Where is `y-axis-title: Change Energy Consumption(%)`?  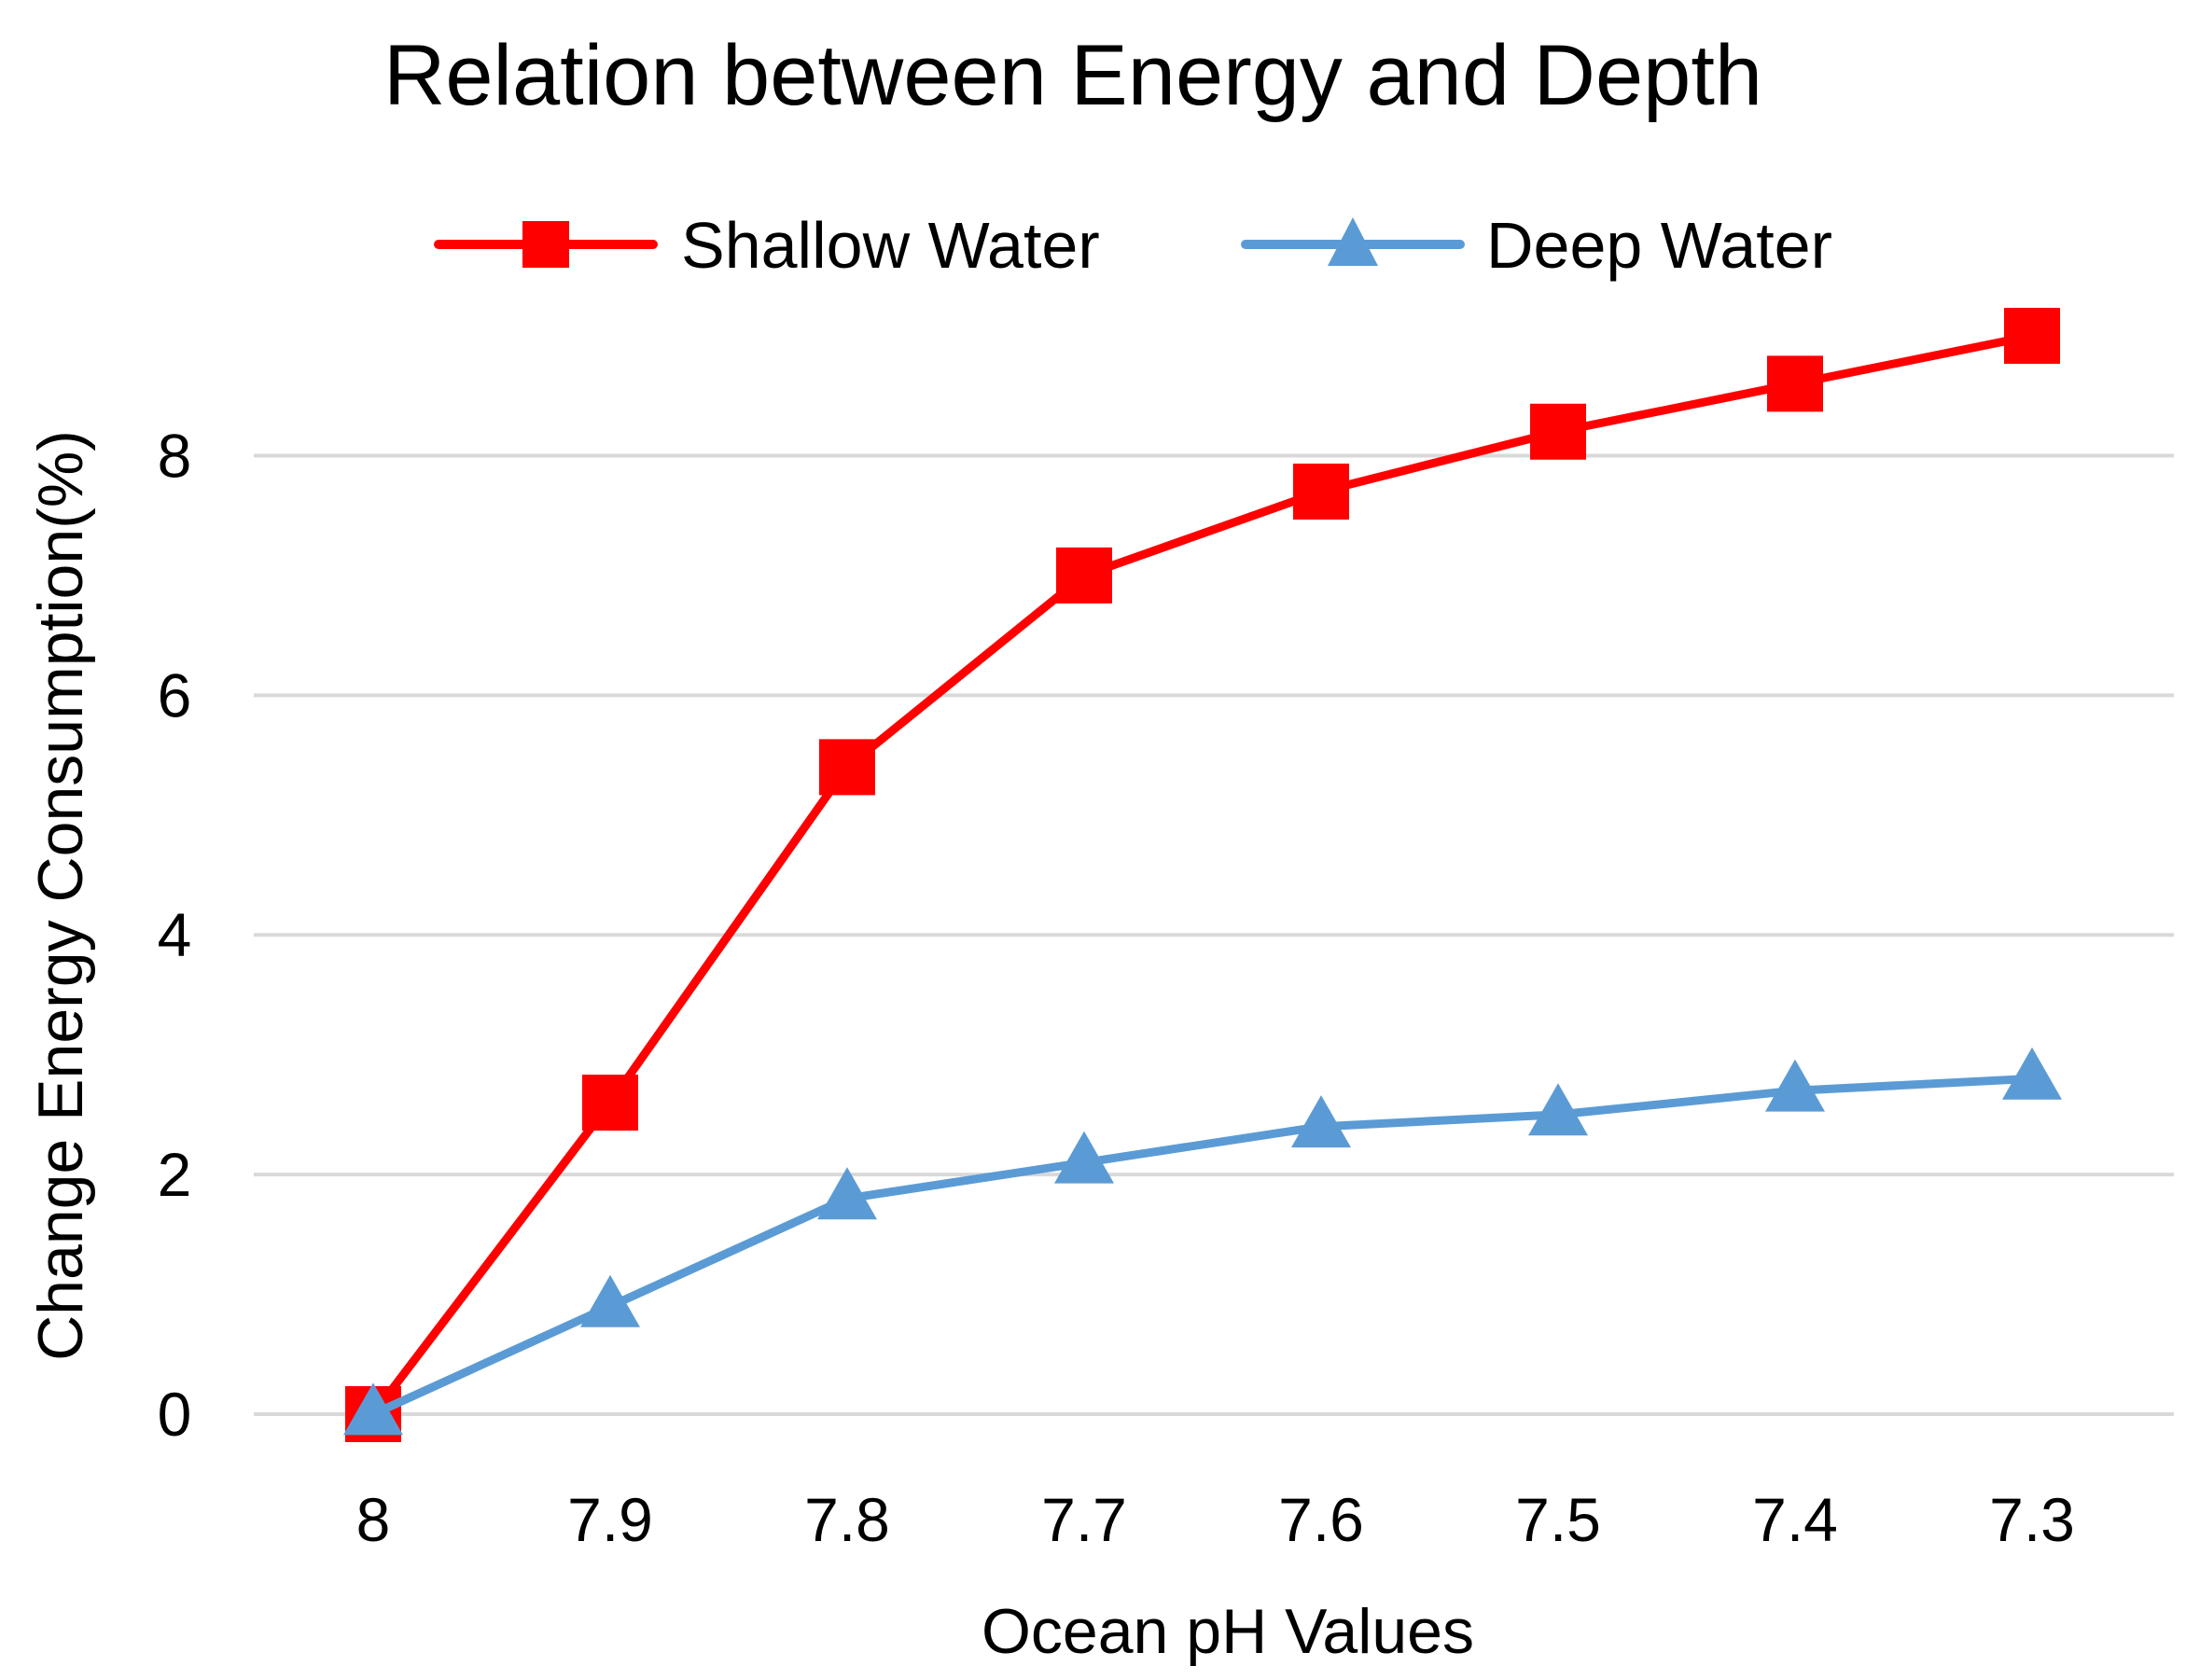 y-axis-title: Change Energy Consumption(%) is located at coordinates (60, 895).